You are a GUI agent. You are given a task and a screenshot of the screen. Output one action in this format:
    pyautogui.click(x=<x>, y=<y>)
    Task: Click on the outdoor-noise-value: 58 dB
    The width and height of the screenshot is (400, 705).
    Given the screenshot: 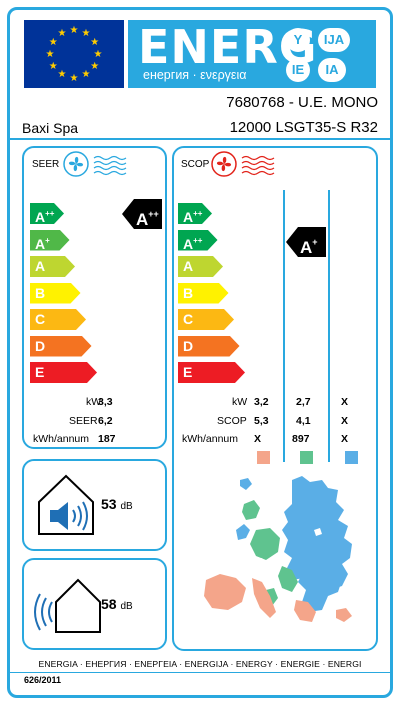 What is the action you would take?
    pyautogui.click(x=117, y=604)
    